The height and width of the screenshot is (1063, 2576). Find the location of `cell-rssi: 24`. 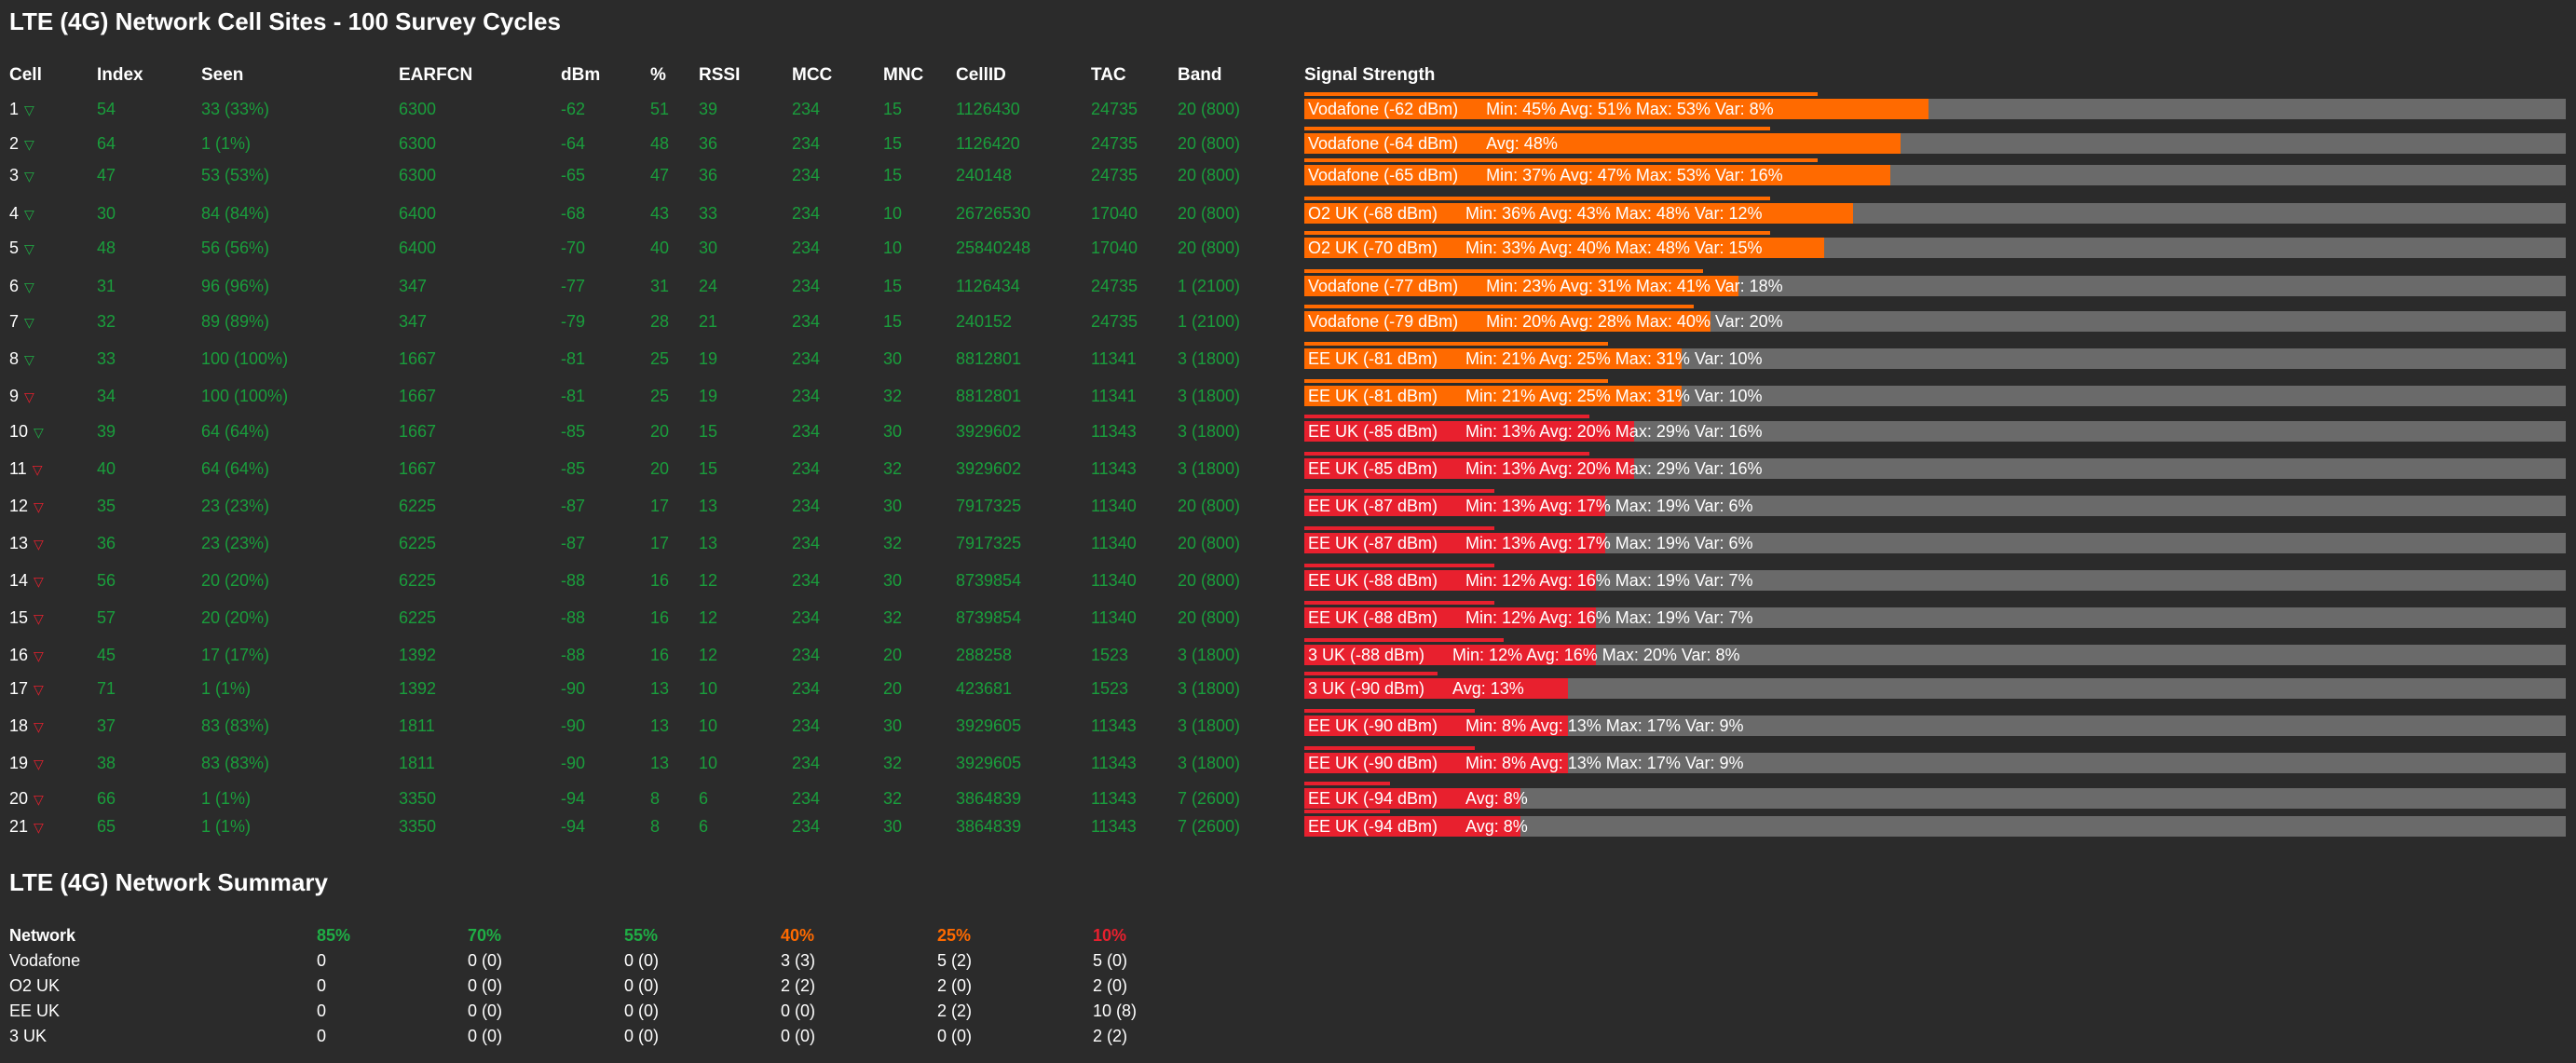

cell-rssi: 24 is located at coordinates (708, 286).